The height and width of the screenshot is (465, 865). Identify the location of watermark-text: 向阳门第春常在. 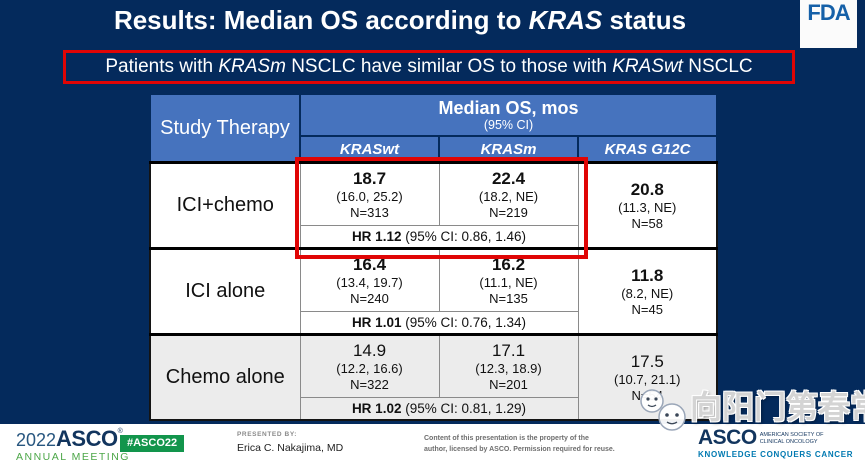
(777, 407).